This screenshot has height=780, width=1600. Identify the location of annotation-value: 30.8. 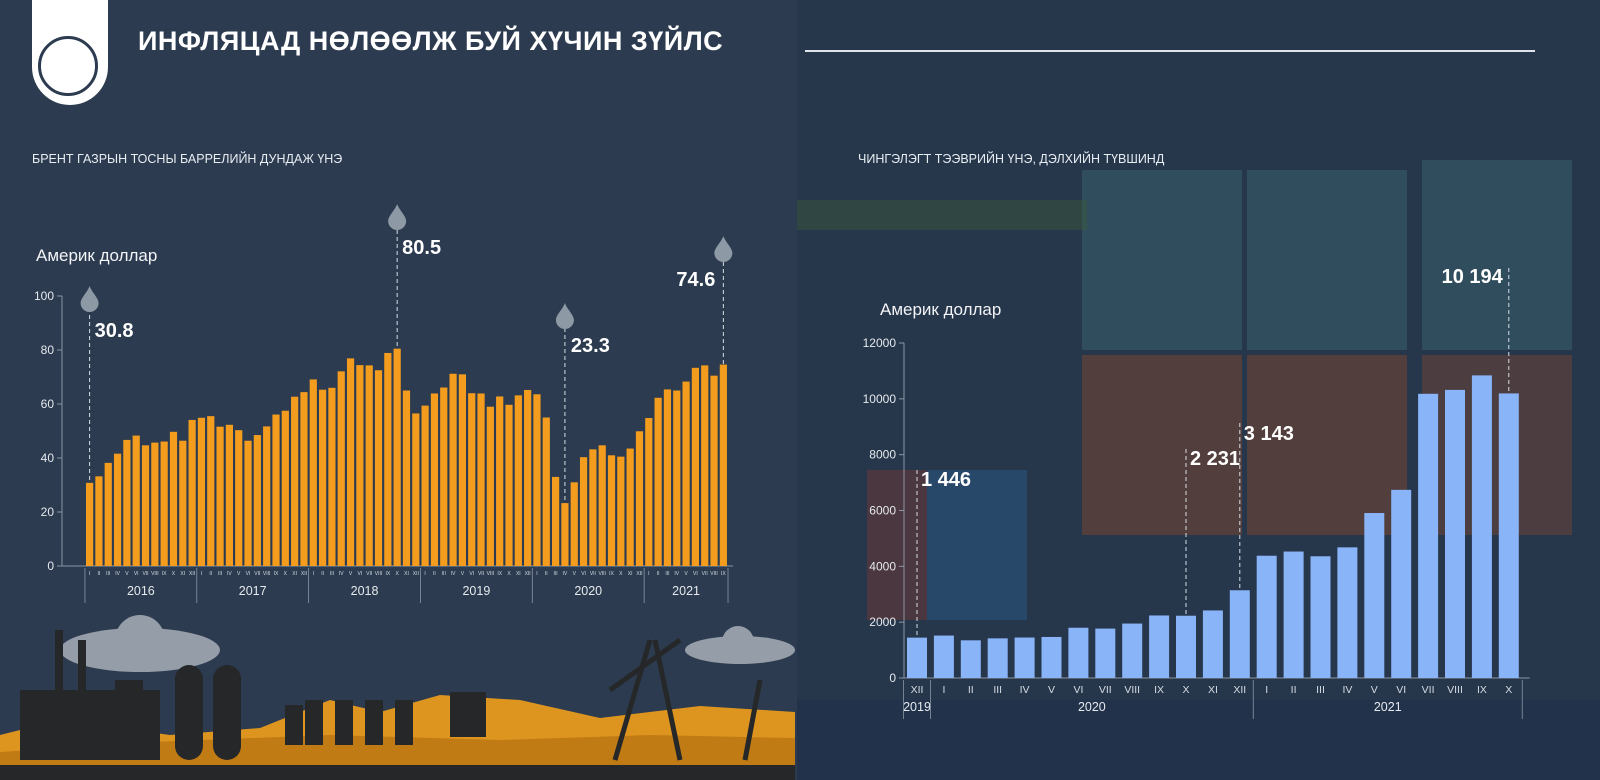
(114, 331).